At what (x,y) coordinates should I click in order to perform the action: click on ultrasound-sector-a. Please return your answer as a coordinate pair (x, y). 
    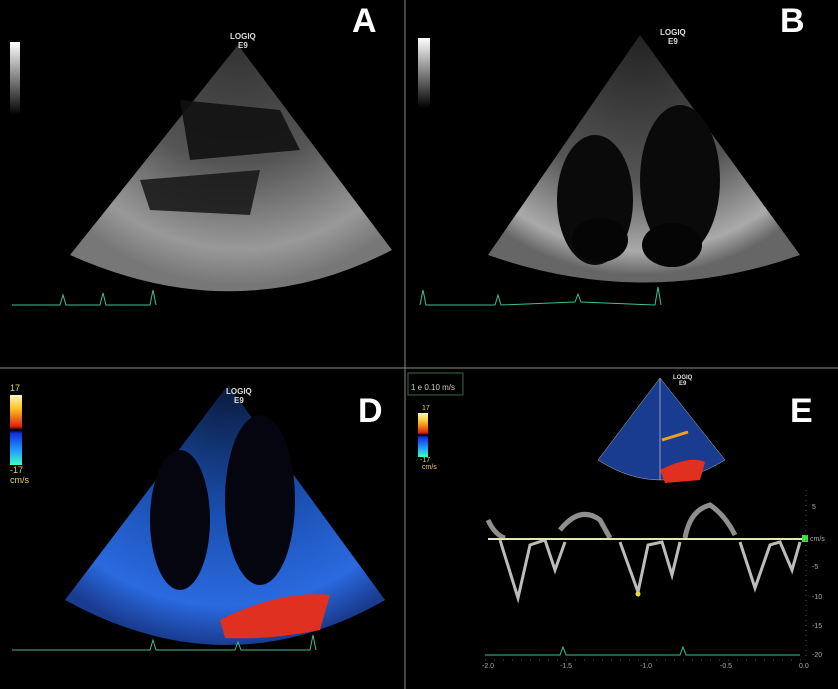
    Looking at the image, I should click on (231, 168).